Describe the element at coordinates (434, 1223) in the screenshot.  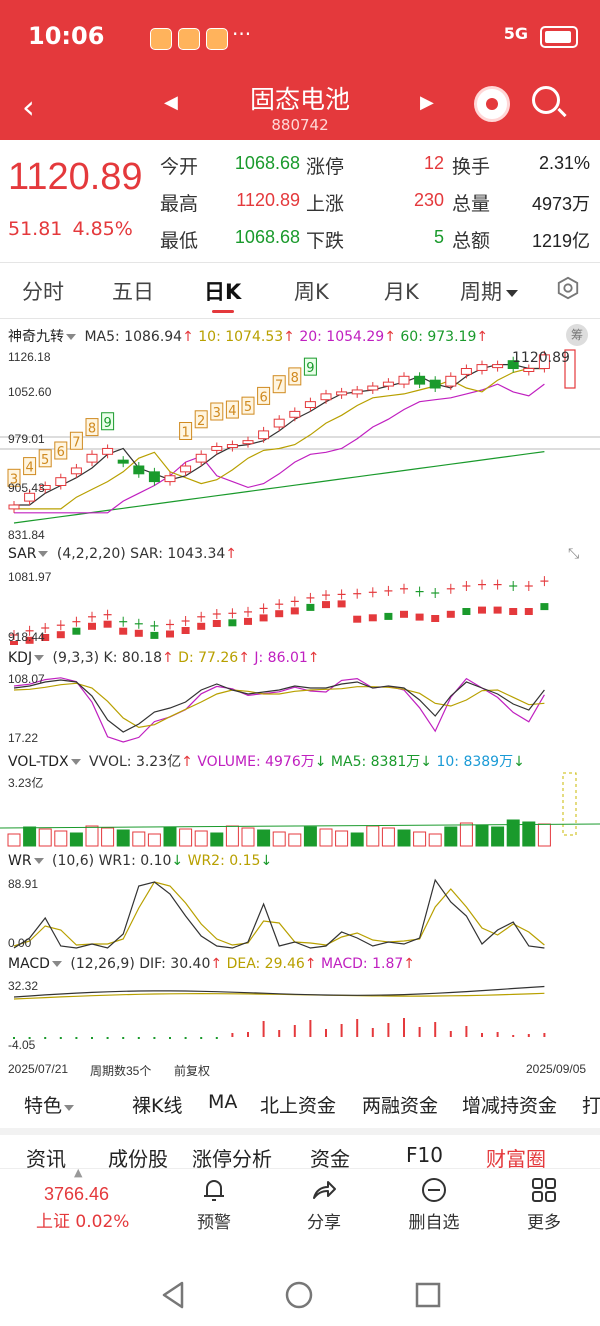
I see `nav-remove-label: 删自选` at that location.